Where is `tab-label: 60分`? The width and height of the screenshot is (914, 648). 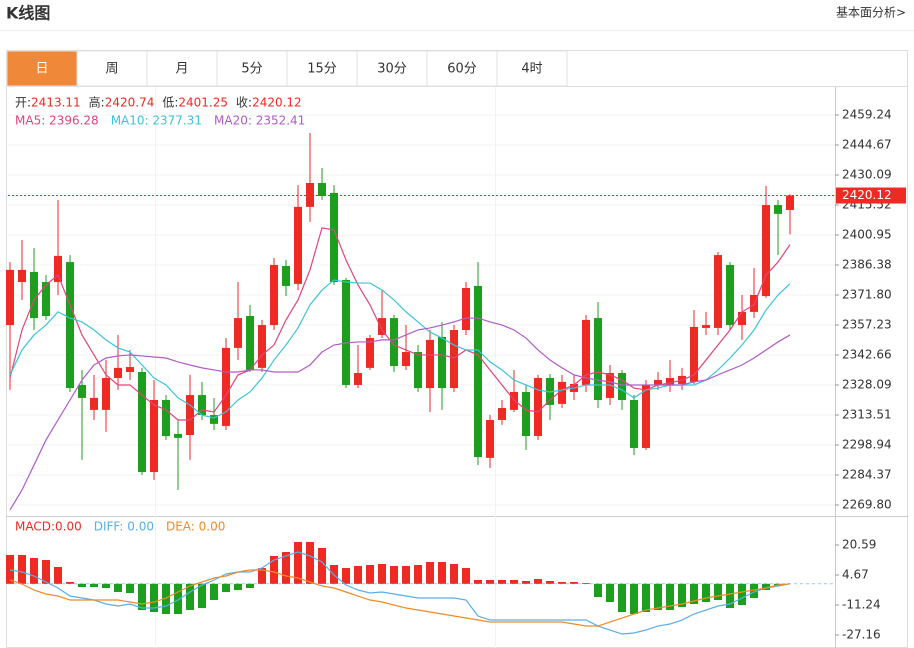 tab-label: 60分 is located at coordinates (462, 69).